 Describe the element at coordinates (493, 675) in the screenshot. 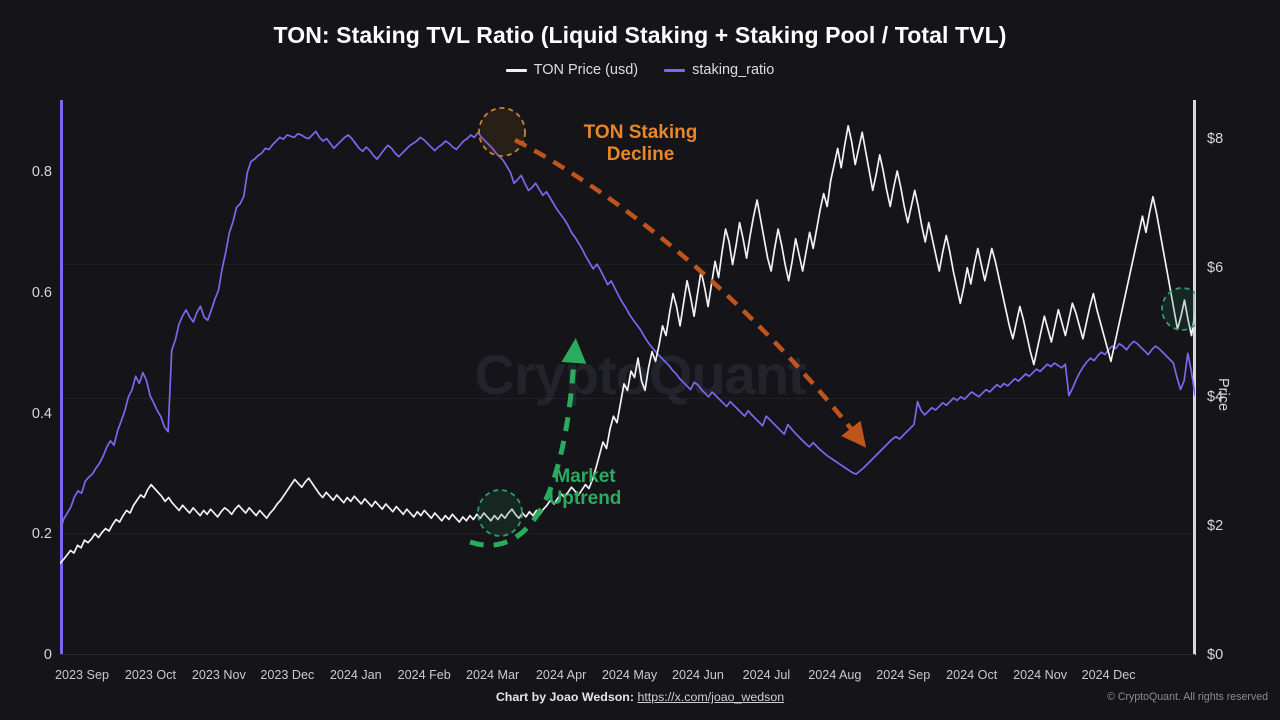

I see `x-tick: 2024 Mar` at that location.